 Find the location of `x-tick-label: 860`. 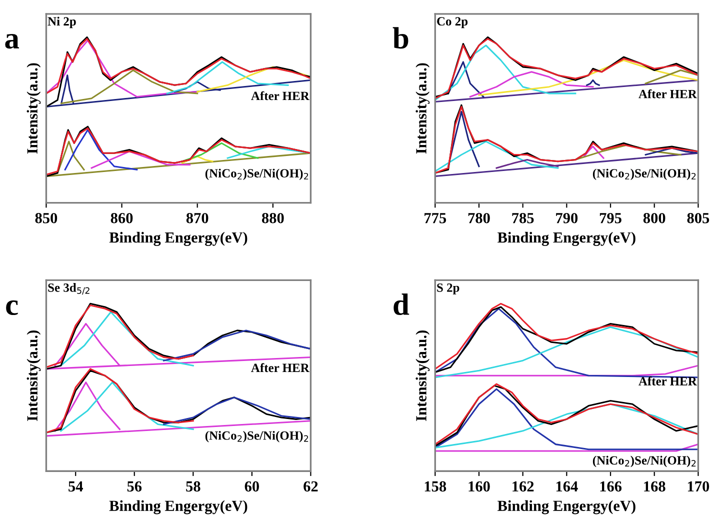

x-tick-label: 860 is located at coordinates (121, 218).